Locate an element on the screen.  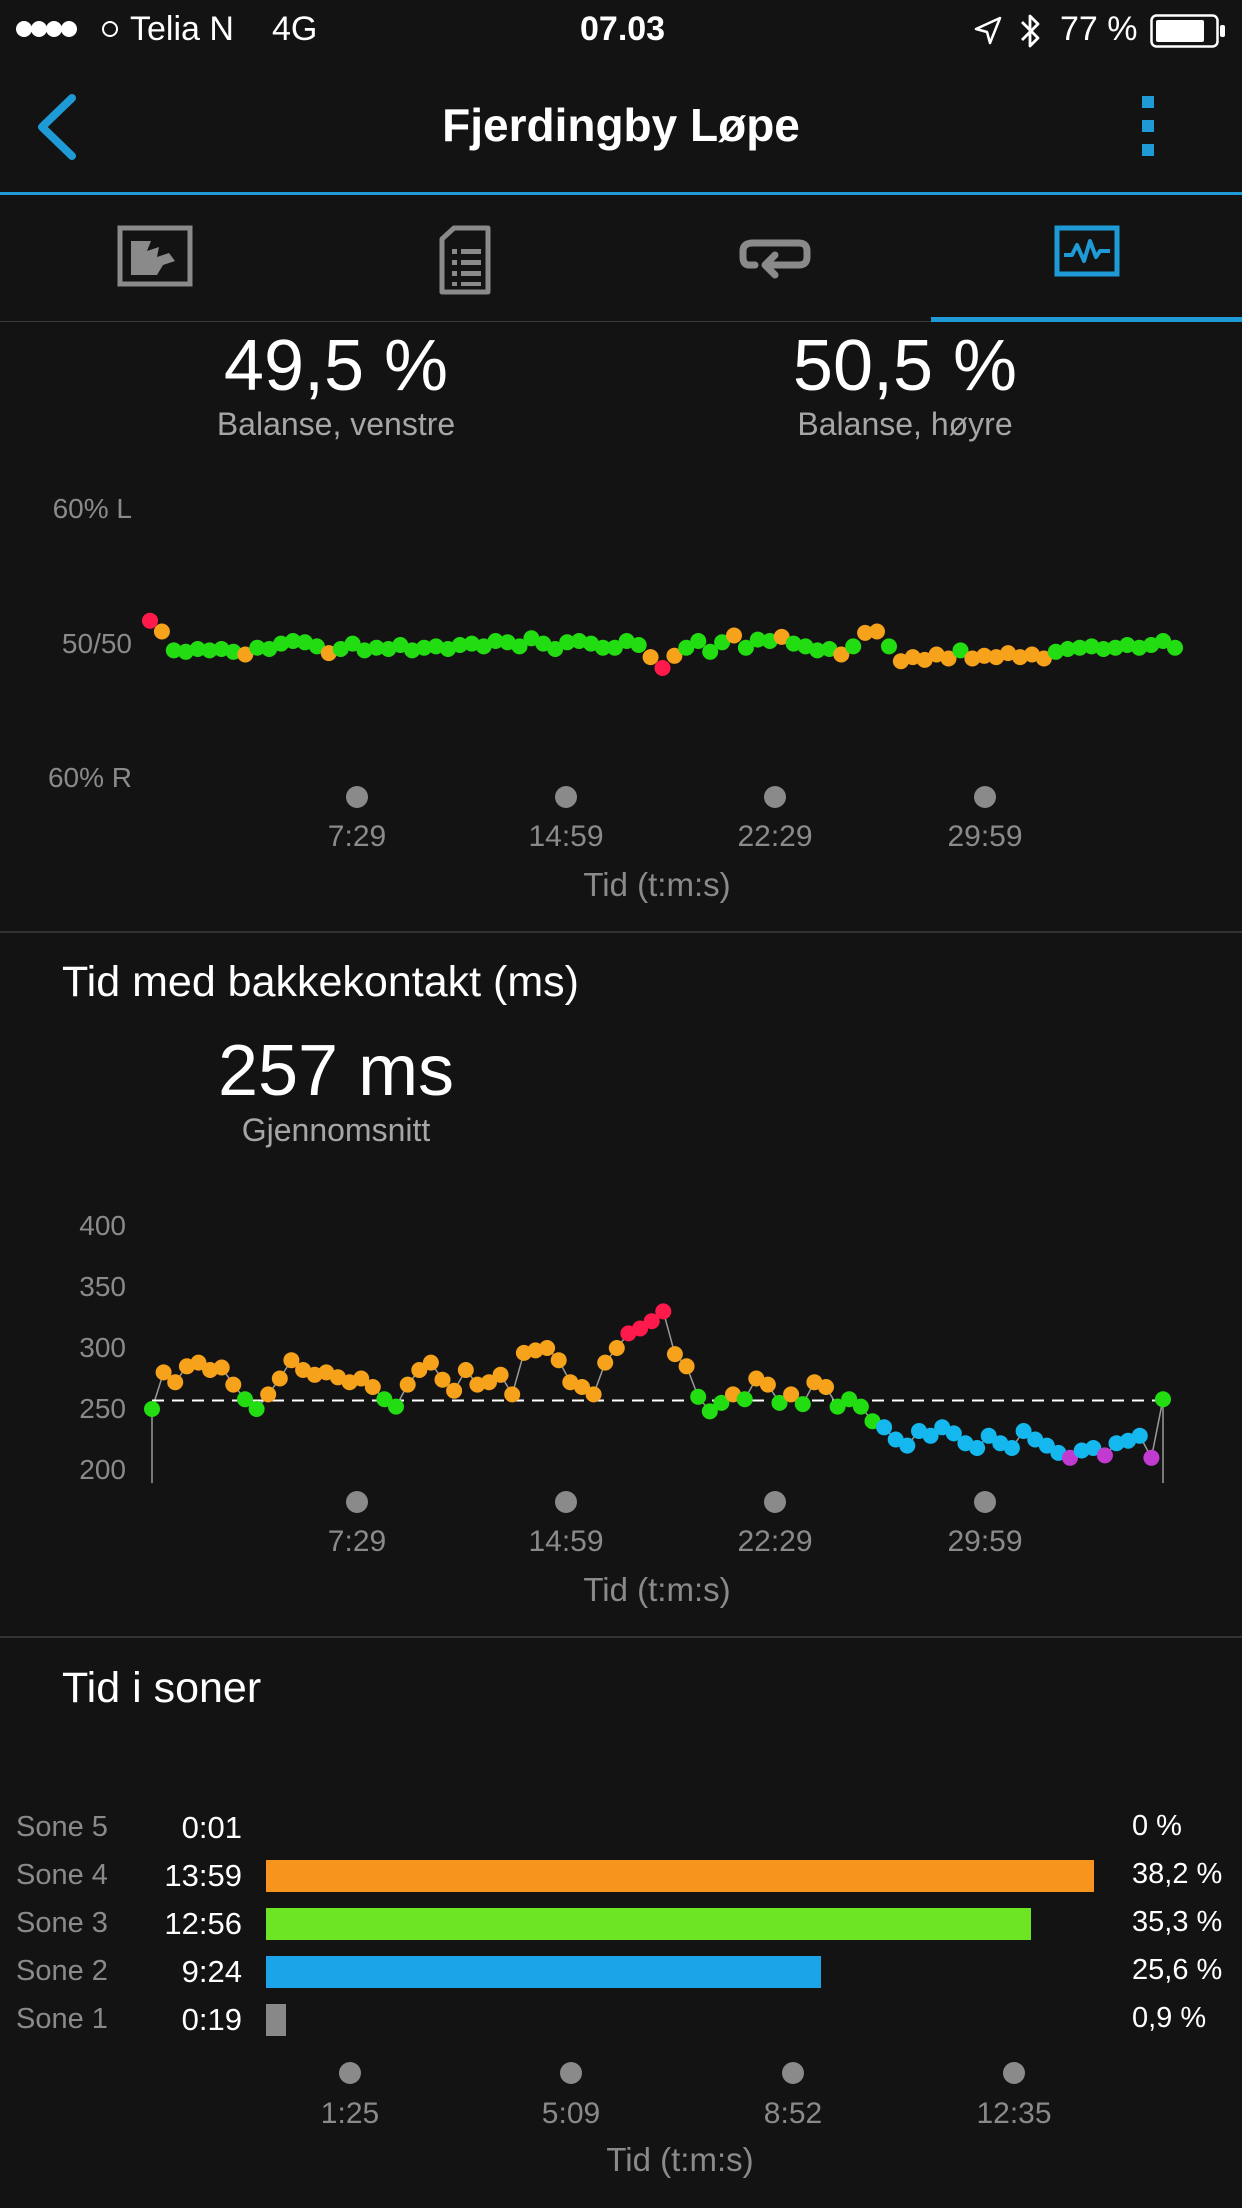
ground-contact-line is located at coordinates (657, 1385).